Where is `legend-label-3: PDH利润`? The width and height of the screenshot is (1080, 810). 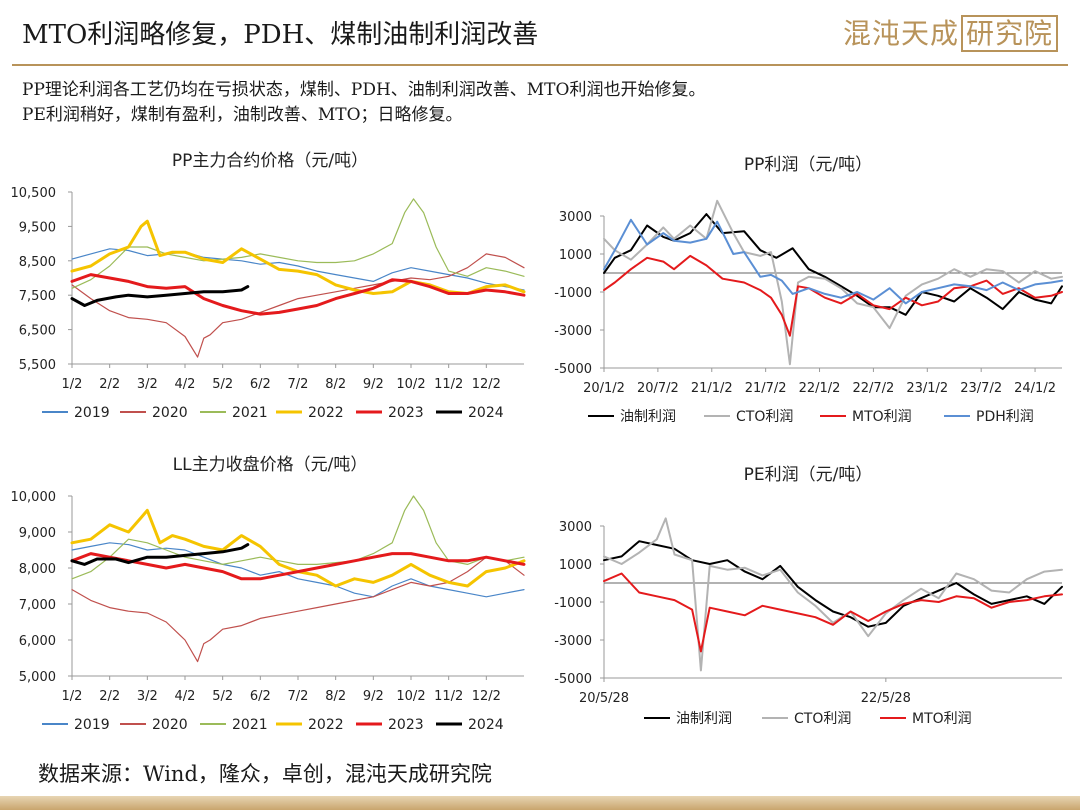 legend-label-3: PDH利润 is located at coordinates (1005, 417).